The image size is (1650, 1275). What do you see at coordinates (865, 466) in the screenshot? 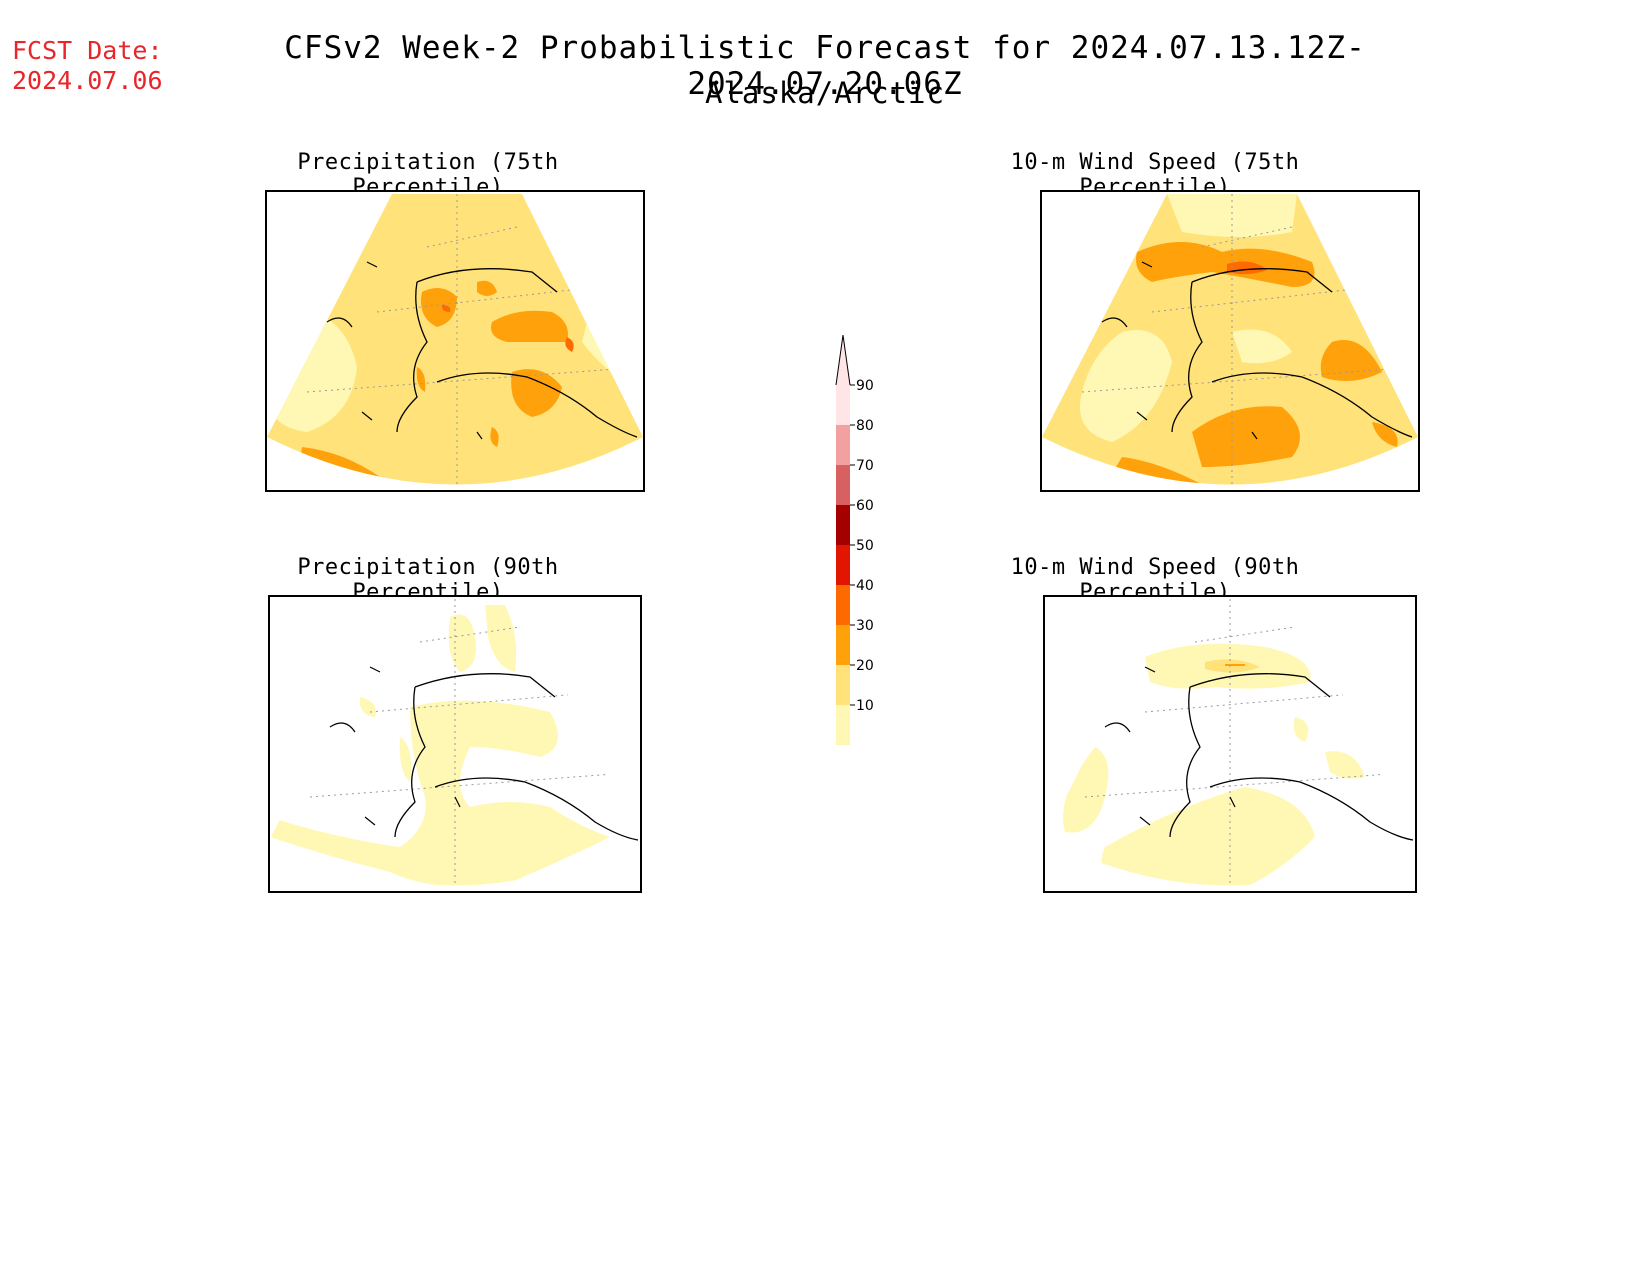
I see `legend-tick-label: 70` at bounding box center [865, 466].